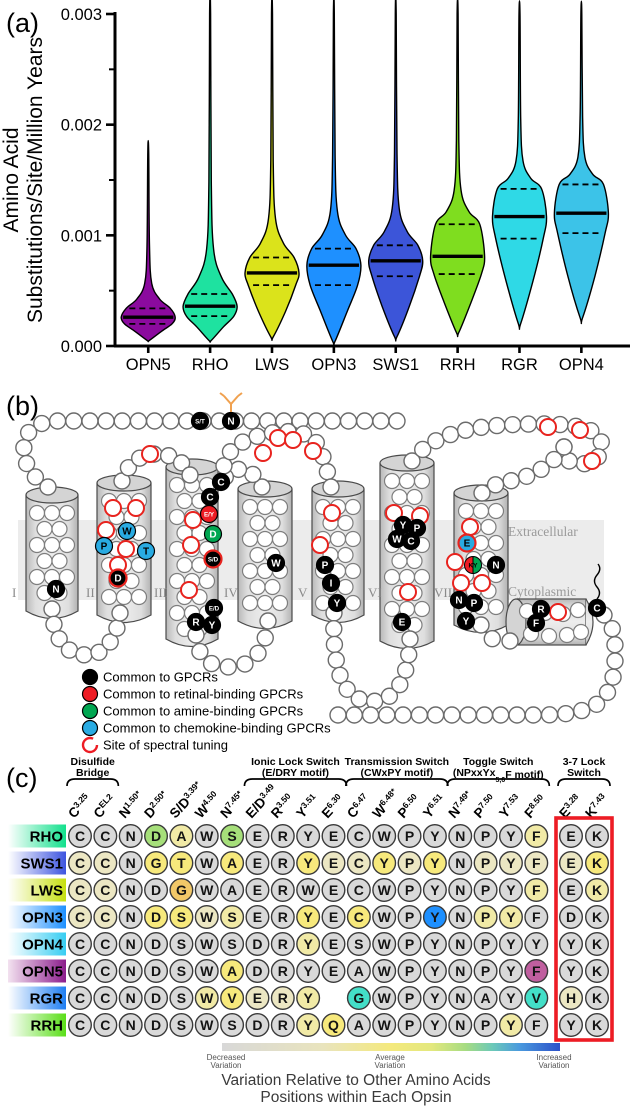  Describe the element at coordinates (90, 677) in the screenshot. I see `legend-swatch-filled` at that location.